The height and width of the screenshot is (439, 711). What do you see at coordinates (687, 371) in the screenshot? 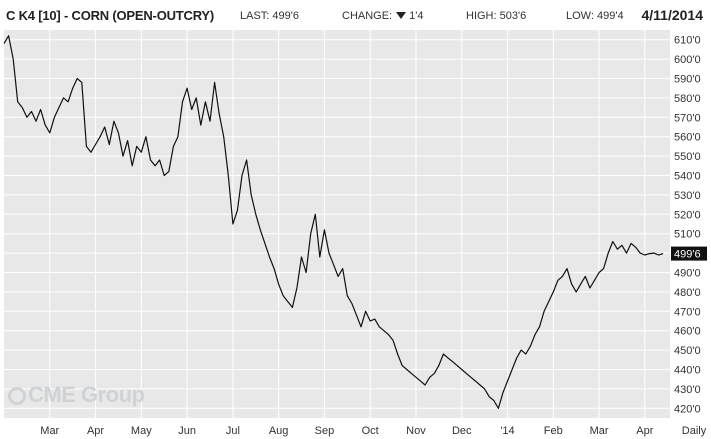
I see `y-tick-label: 440'0` at bounding box center [687, 371].